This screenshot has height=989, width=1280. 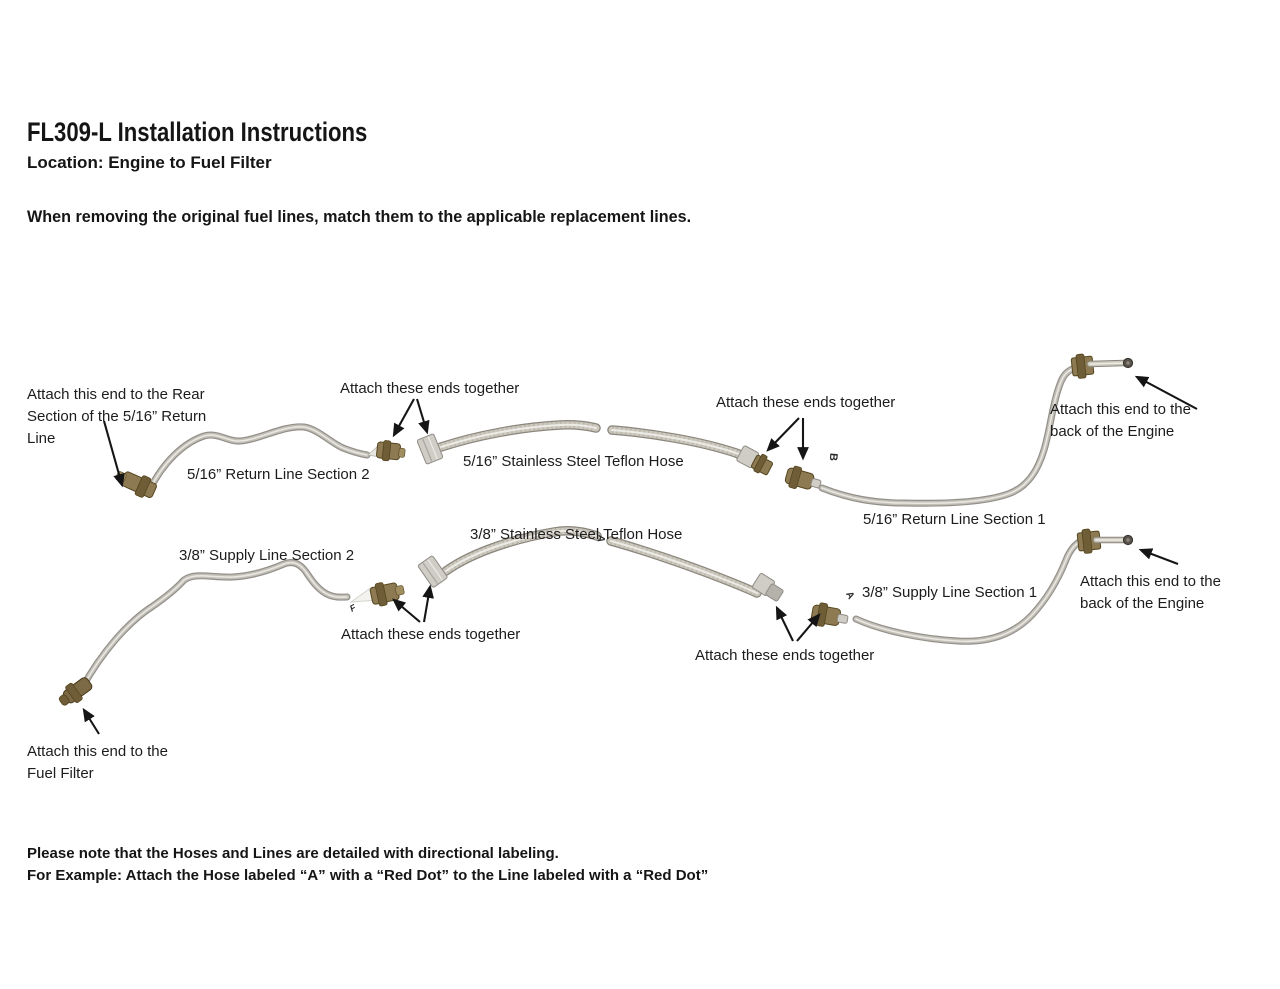 I want to click on hose-516-left-fitting, so click(x=430, y=449).